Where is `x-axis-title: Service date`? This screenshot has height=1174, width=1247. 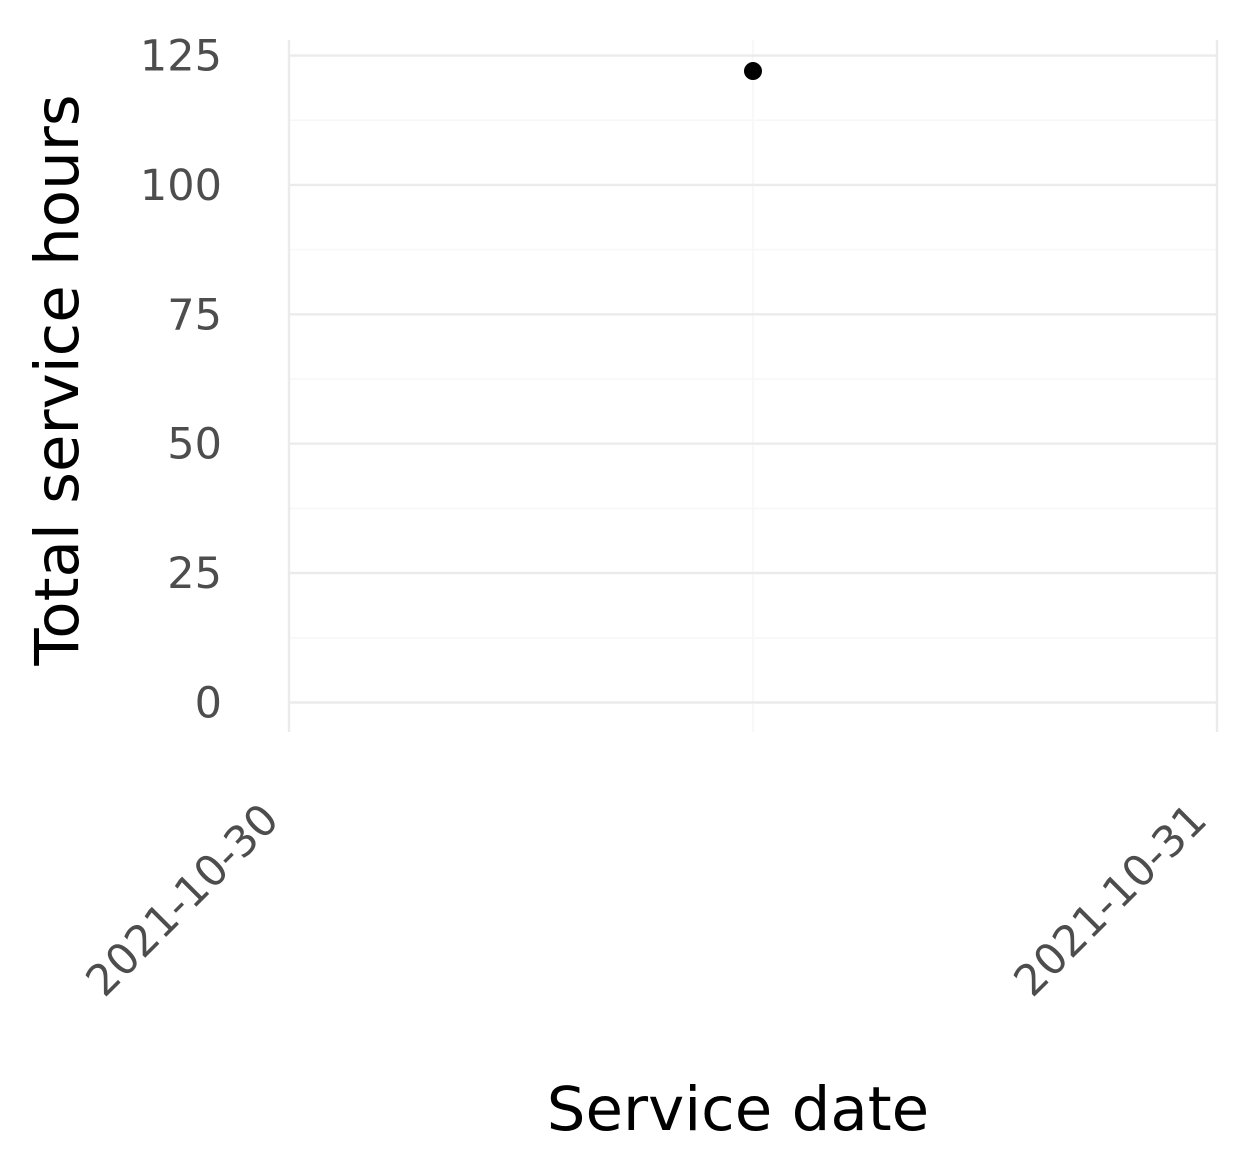 x-axis-title: Service date is located at coordinates (738, 1109).